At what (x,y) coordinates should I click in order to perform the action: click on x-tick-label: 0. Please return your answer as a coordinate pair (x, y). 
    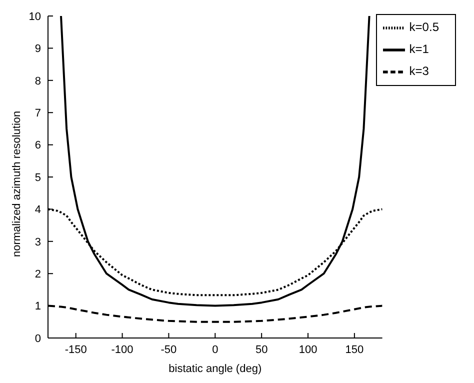
    Looking at the image, I should click on (215, 350).